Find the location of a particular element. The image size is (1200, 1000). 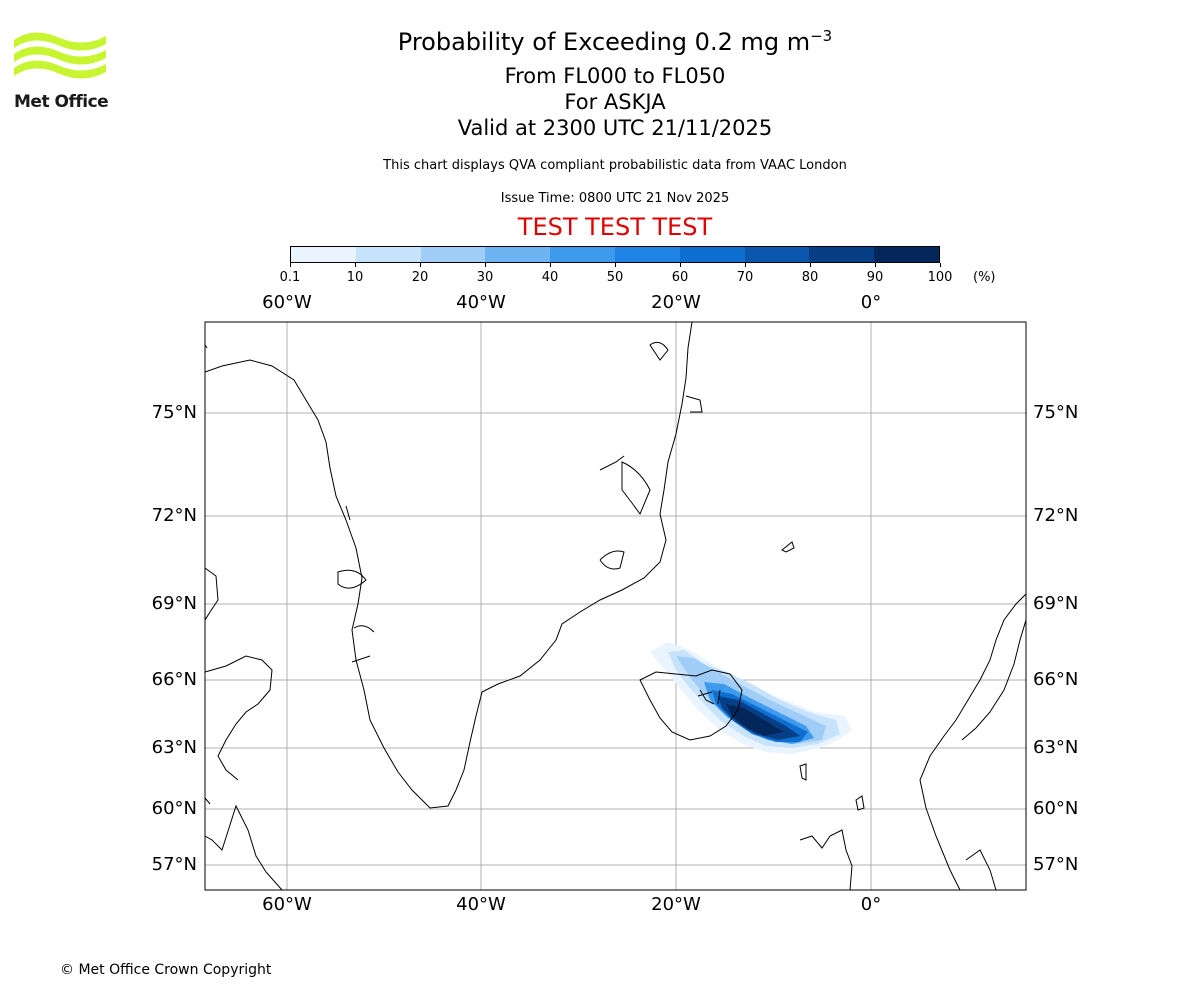

colorbar-tick-label: 100 is located at coordinates (940, 277).